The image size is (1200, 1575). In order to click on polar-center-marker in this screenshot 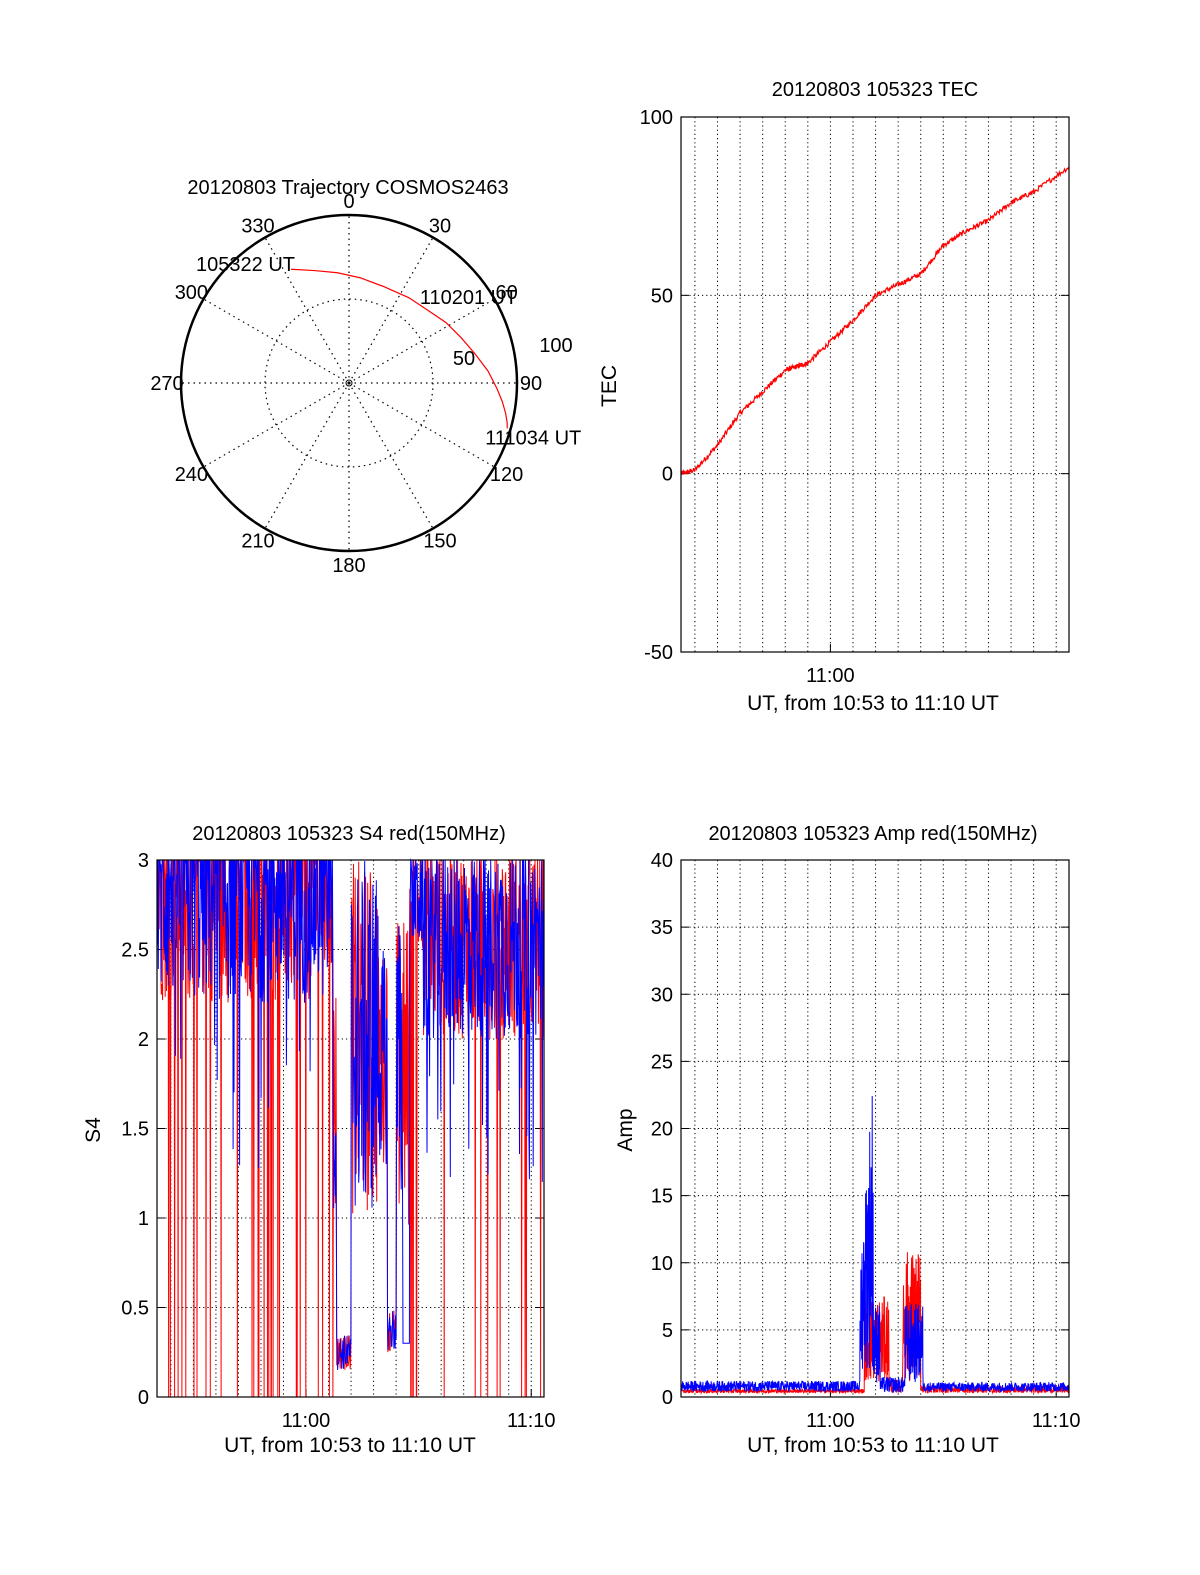, I will do `click(349, 383)`.